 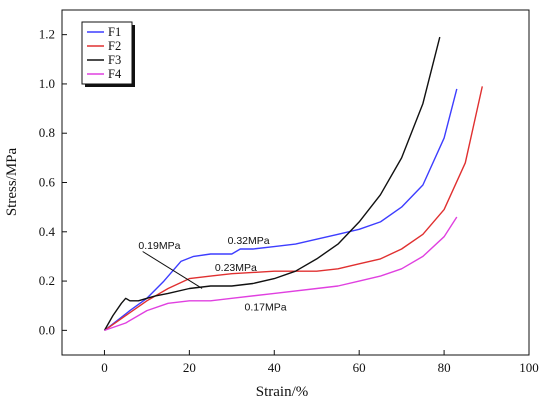 I want to click on x-tick-label: 60, so click(x=359, y=367).